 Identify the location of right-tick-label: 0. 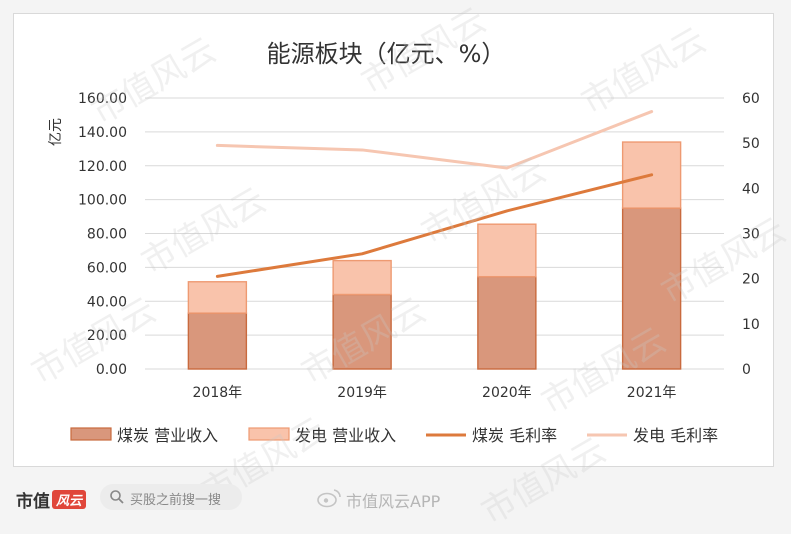
(746, 370).